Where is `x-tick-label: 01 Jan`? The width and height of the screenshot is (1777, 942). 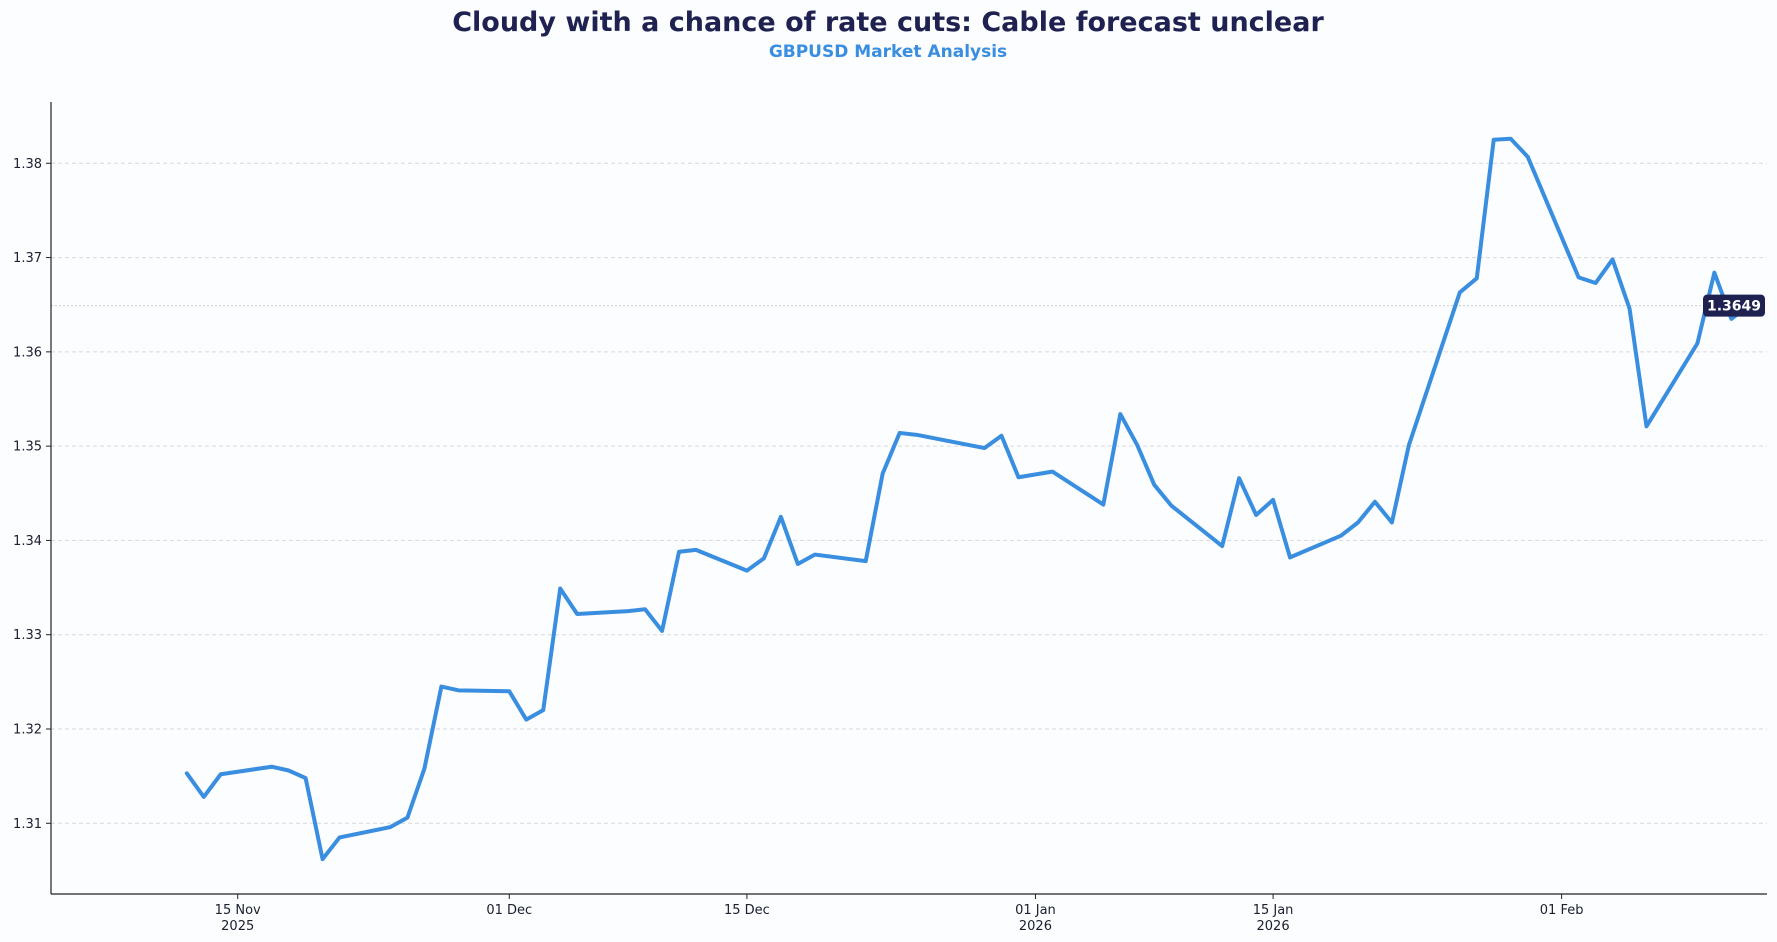
x-tick-label: 01 Jan is located at coordinates (1035, 910).